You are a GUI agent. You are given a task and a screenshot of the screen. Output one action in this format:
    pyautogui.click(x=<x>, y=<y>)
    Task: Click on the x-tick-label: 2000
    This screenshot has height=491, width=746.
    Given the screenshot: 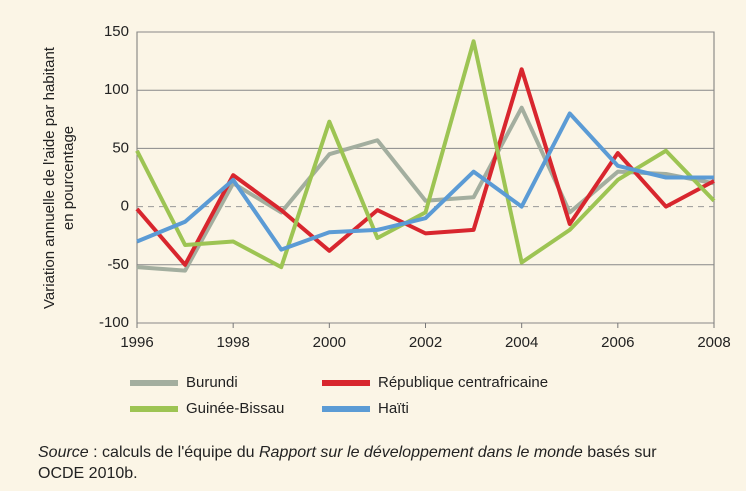 What is the action you would take?
    pyautogui.click(x=329, y=342)
    